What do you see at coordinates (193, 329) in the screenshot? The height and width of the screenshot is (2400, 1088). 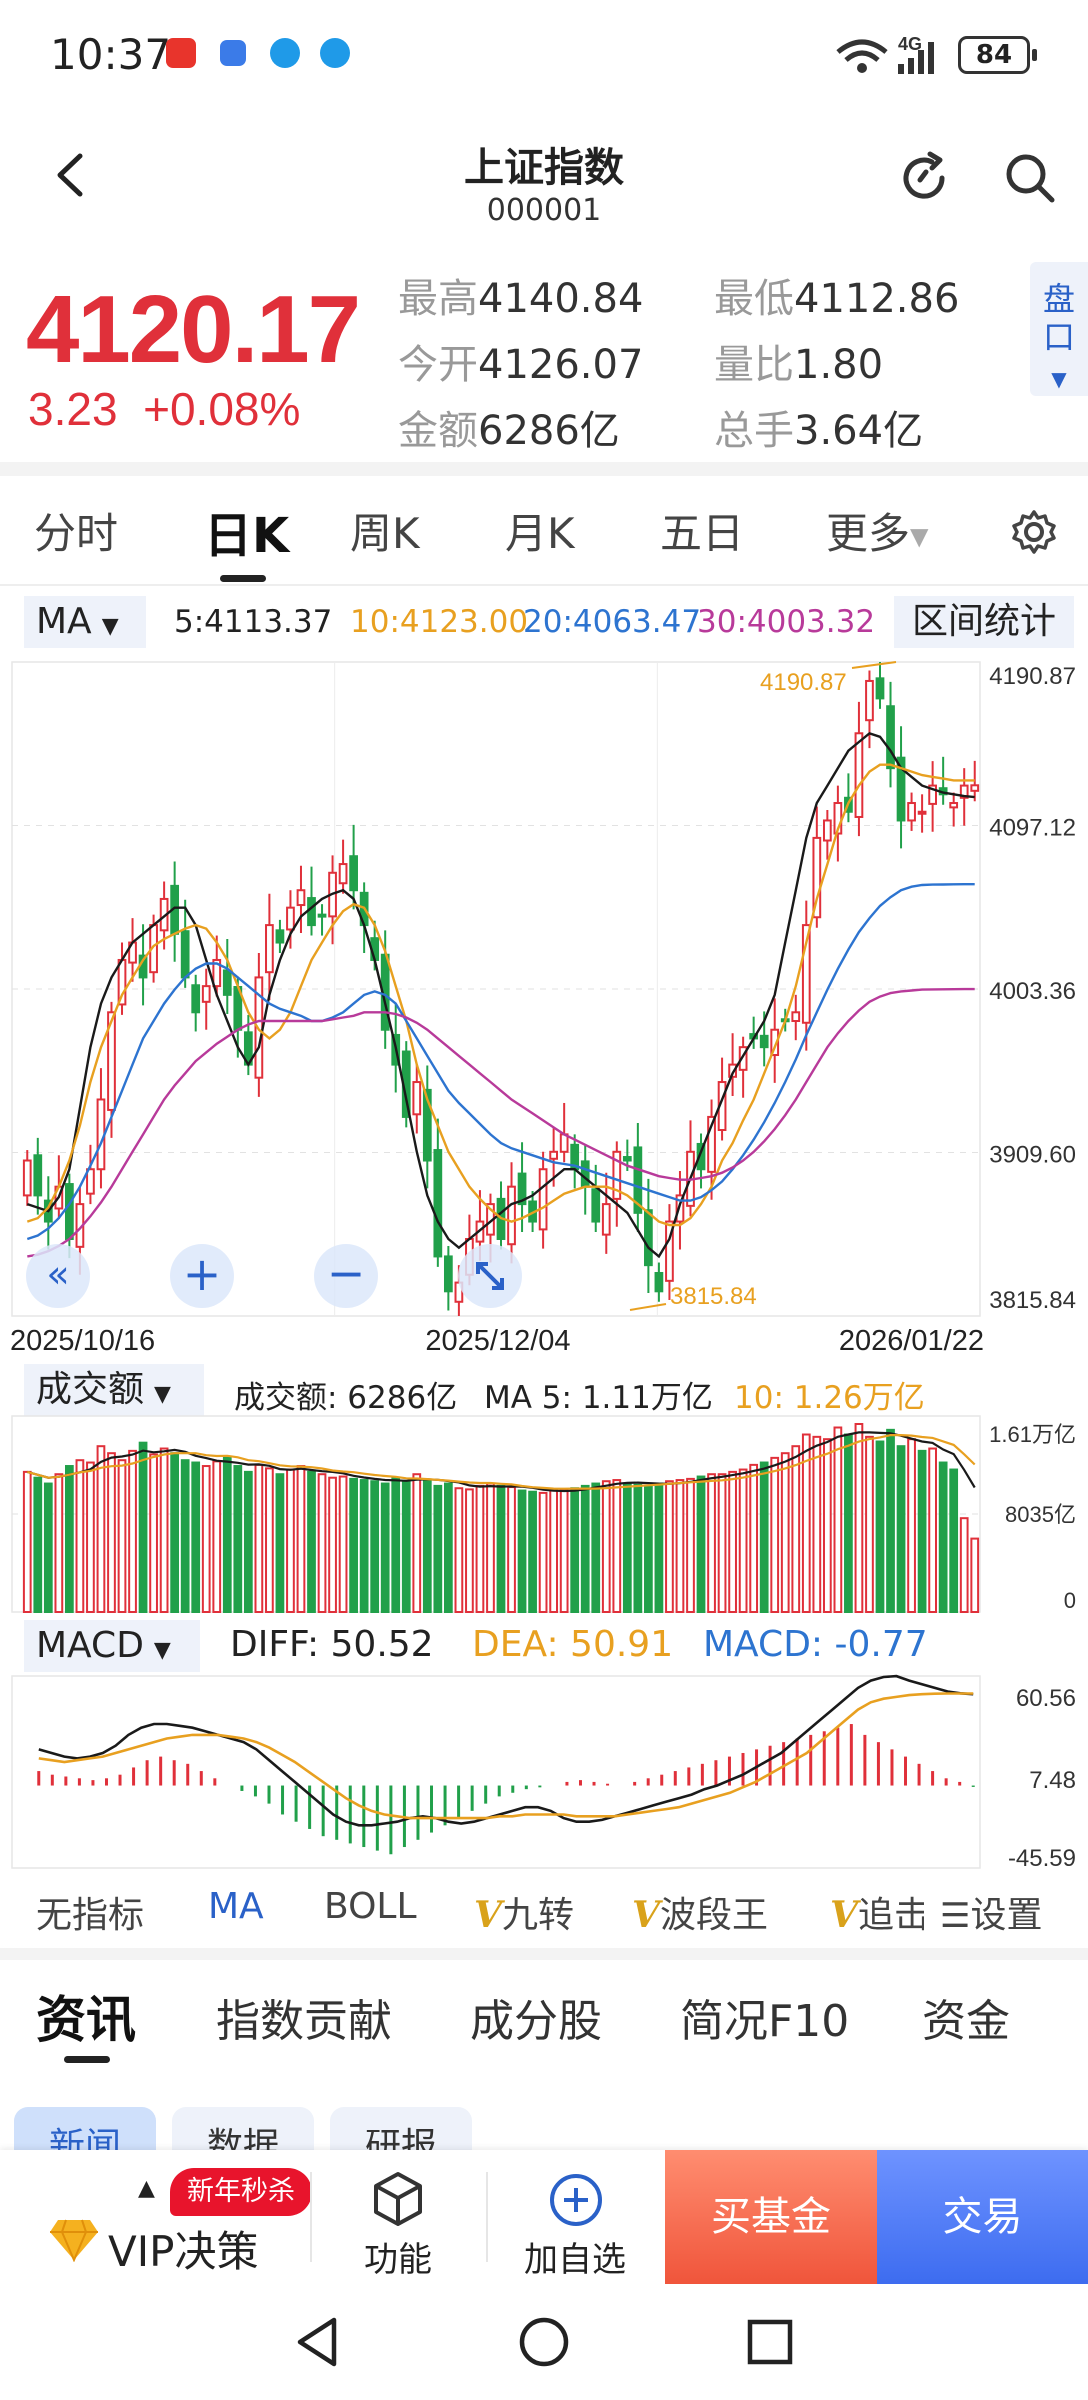 I see `current-price: 4120.17` at bounding box center [193, 329].